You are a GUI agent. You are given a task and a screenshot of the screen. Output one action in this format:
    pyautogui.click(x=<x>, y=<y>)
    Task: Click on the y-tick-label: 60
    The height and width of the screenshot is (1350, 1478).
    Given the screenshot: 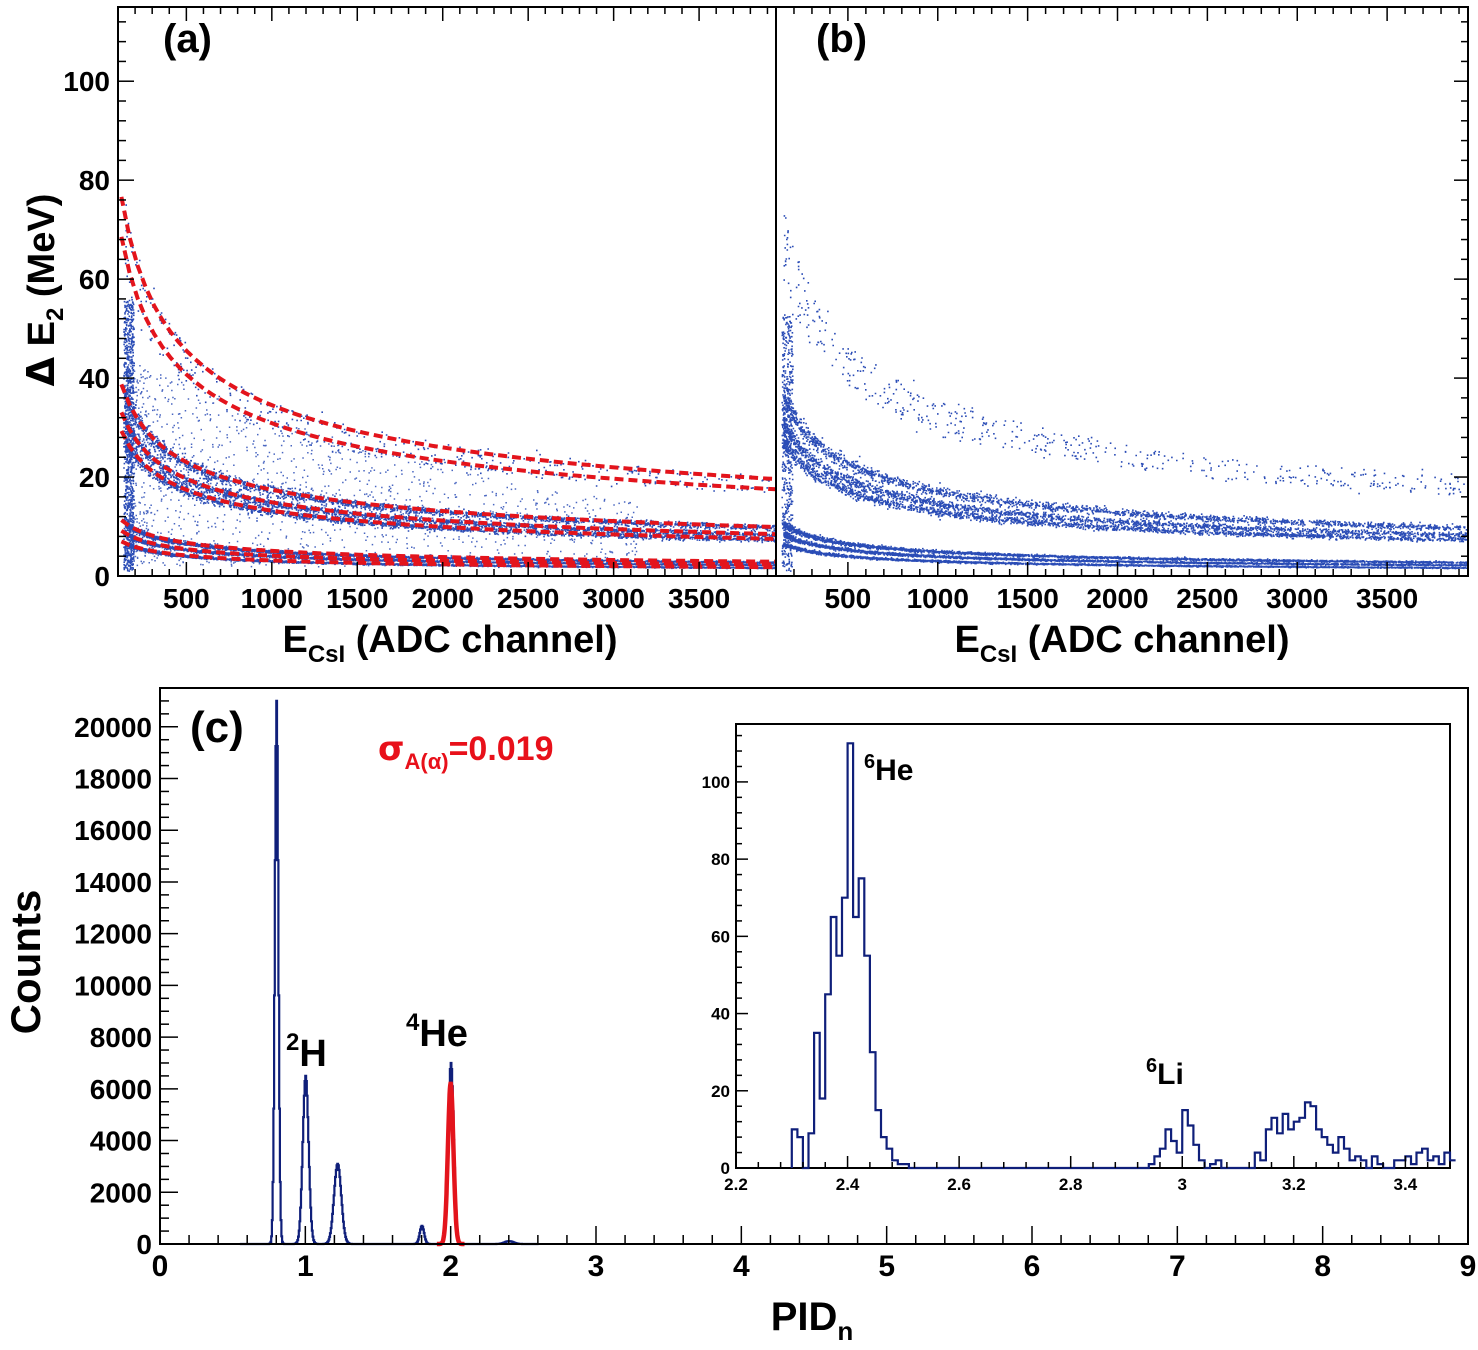 What is the action you would take?
    pyautogui.click(x=94, y=279)
    